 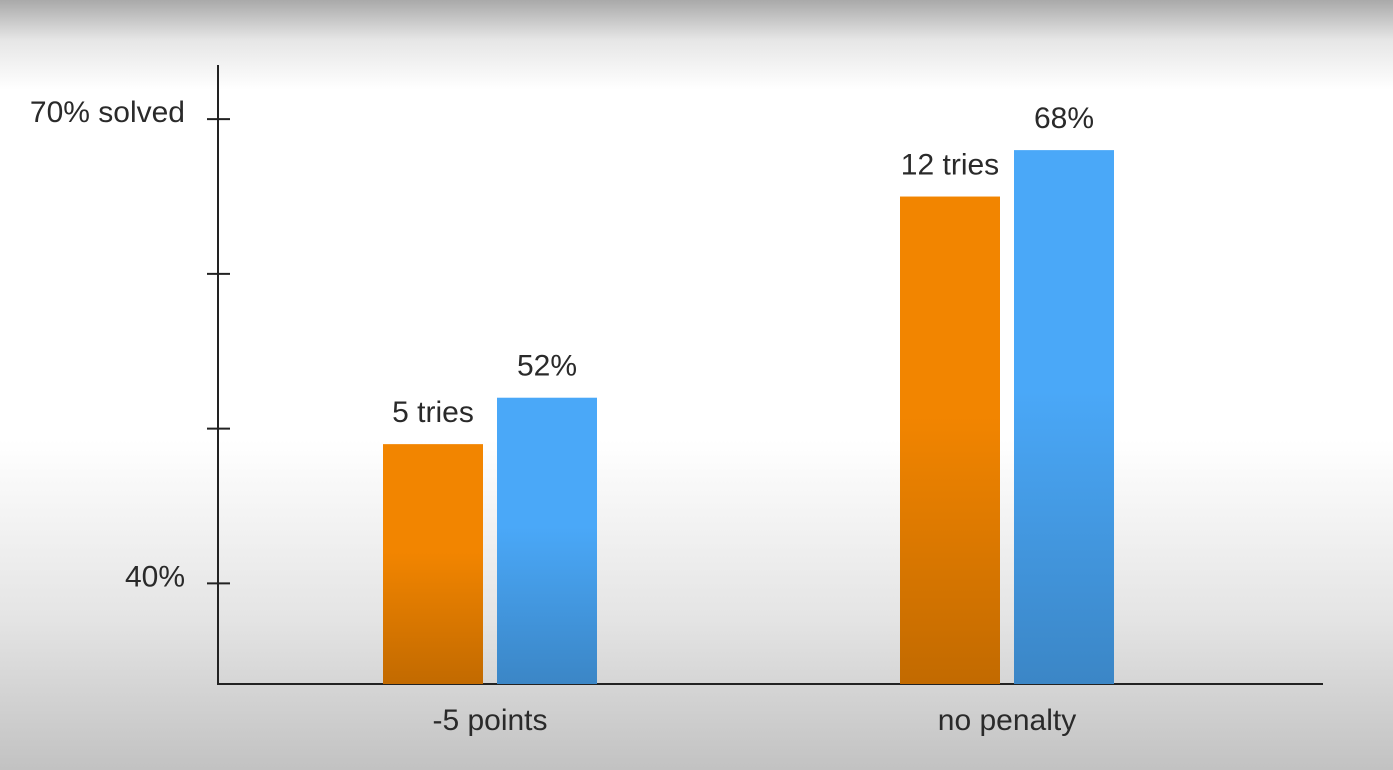 I want to click on x-tick-label: -5 points, so click(x=489, y=720).